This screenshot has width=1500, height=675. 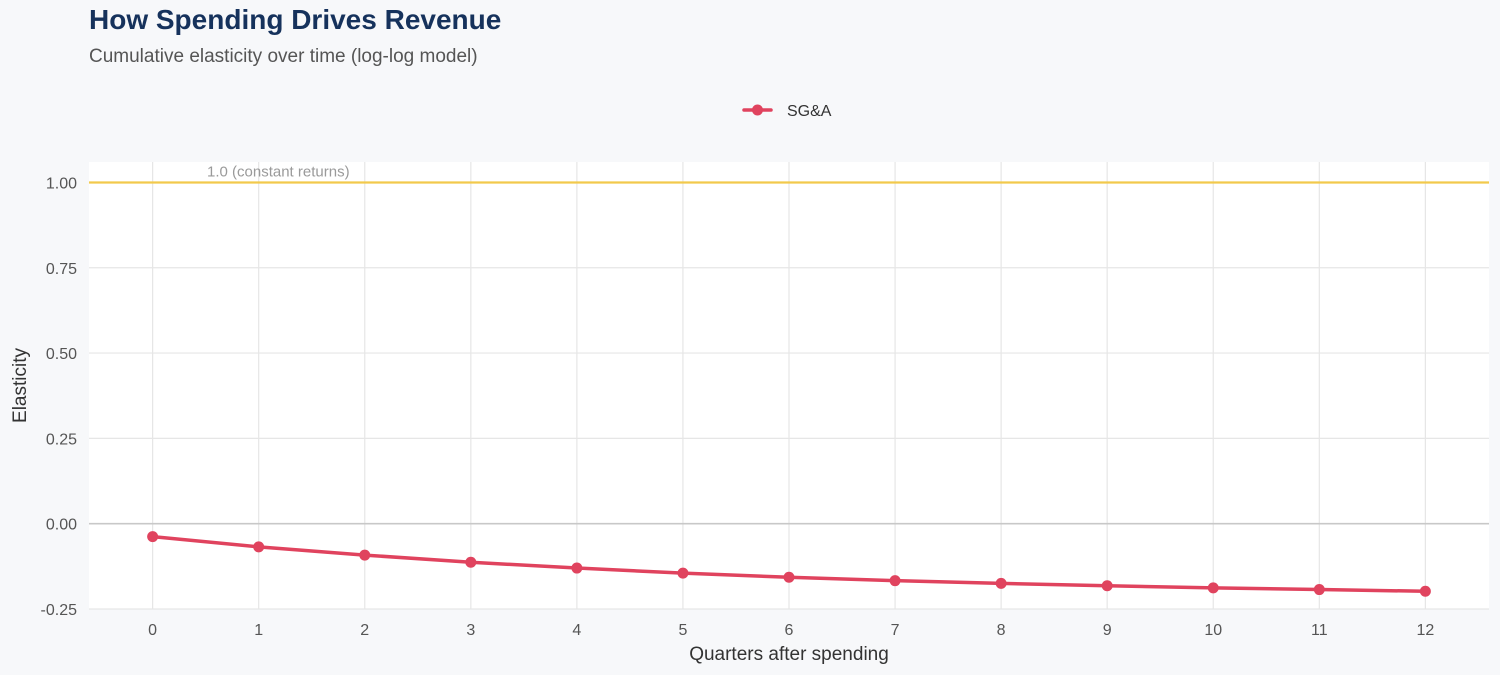 I want to click on y-axis-title: Elasticity, so click(x=20, y=385).